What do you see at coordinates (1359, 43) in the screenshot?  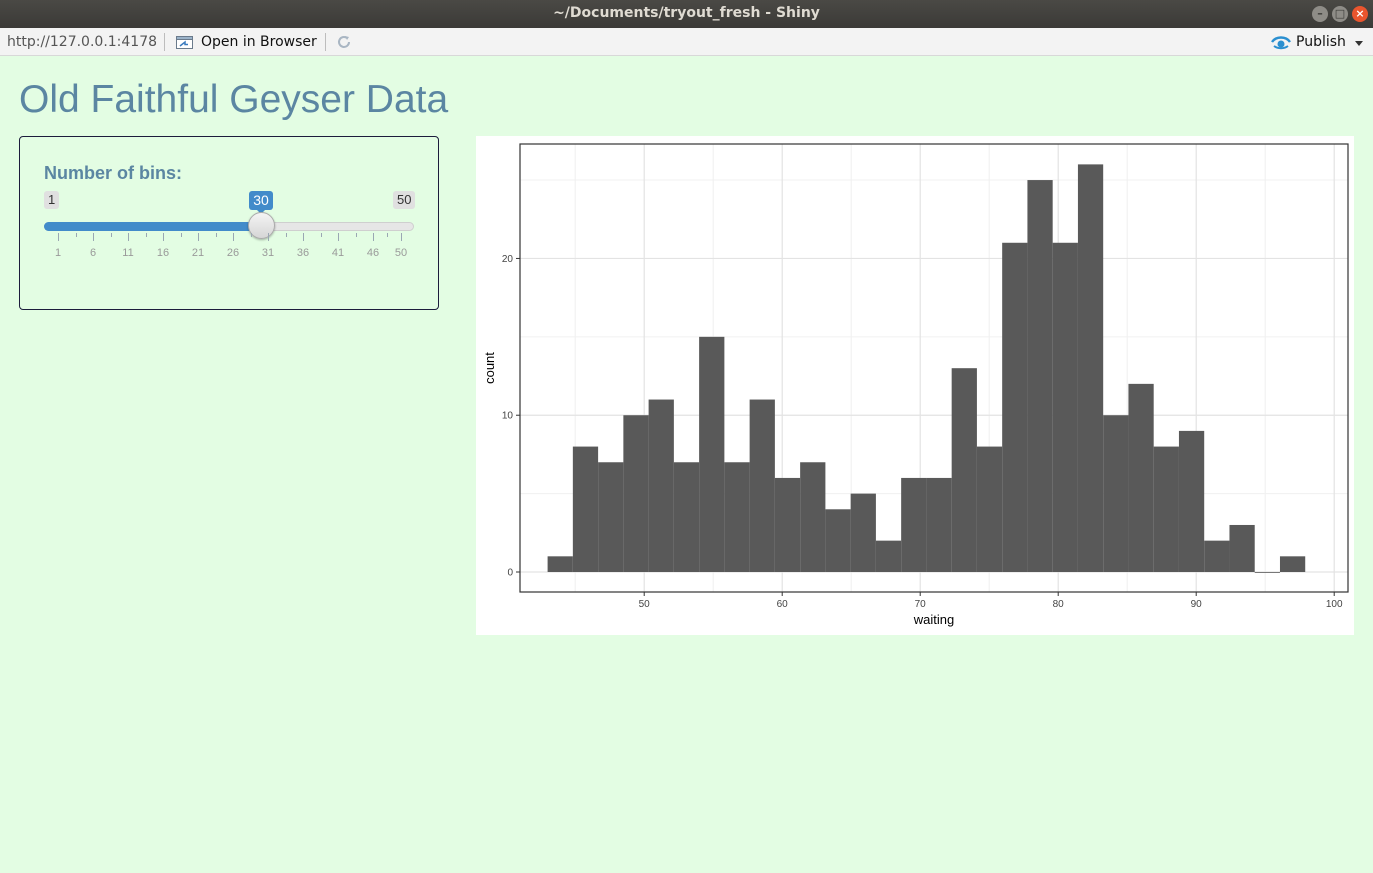 I see `chevron-down-icon` at bounding box center [1359, 43].